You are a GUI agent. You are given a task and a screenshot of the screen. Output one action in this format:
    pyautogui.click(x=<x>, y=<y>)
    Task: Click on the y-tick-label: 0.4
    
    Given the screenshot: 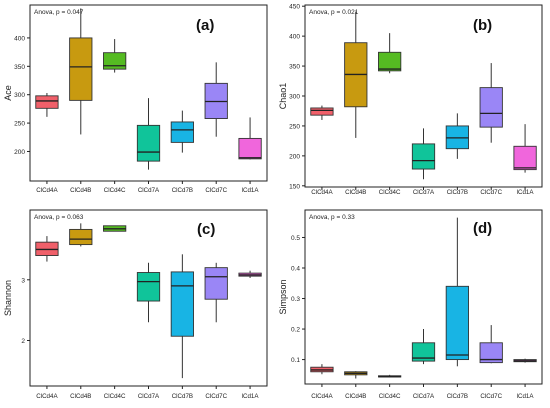 What is the action you would take?
    pyautogui.click(x=295, y=269)
    